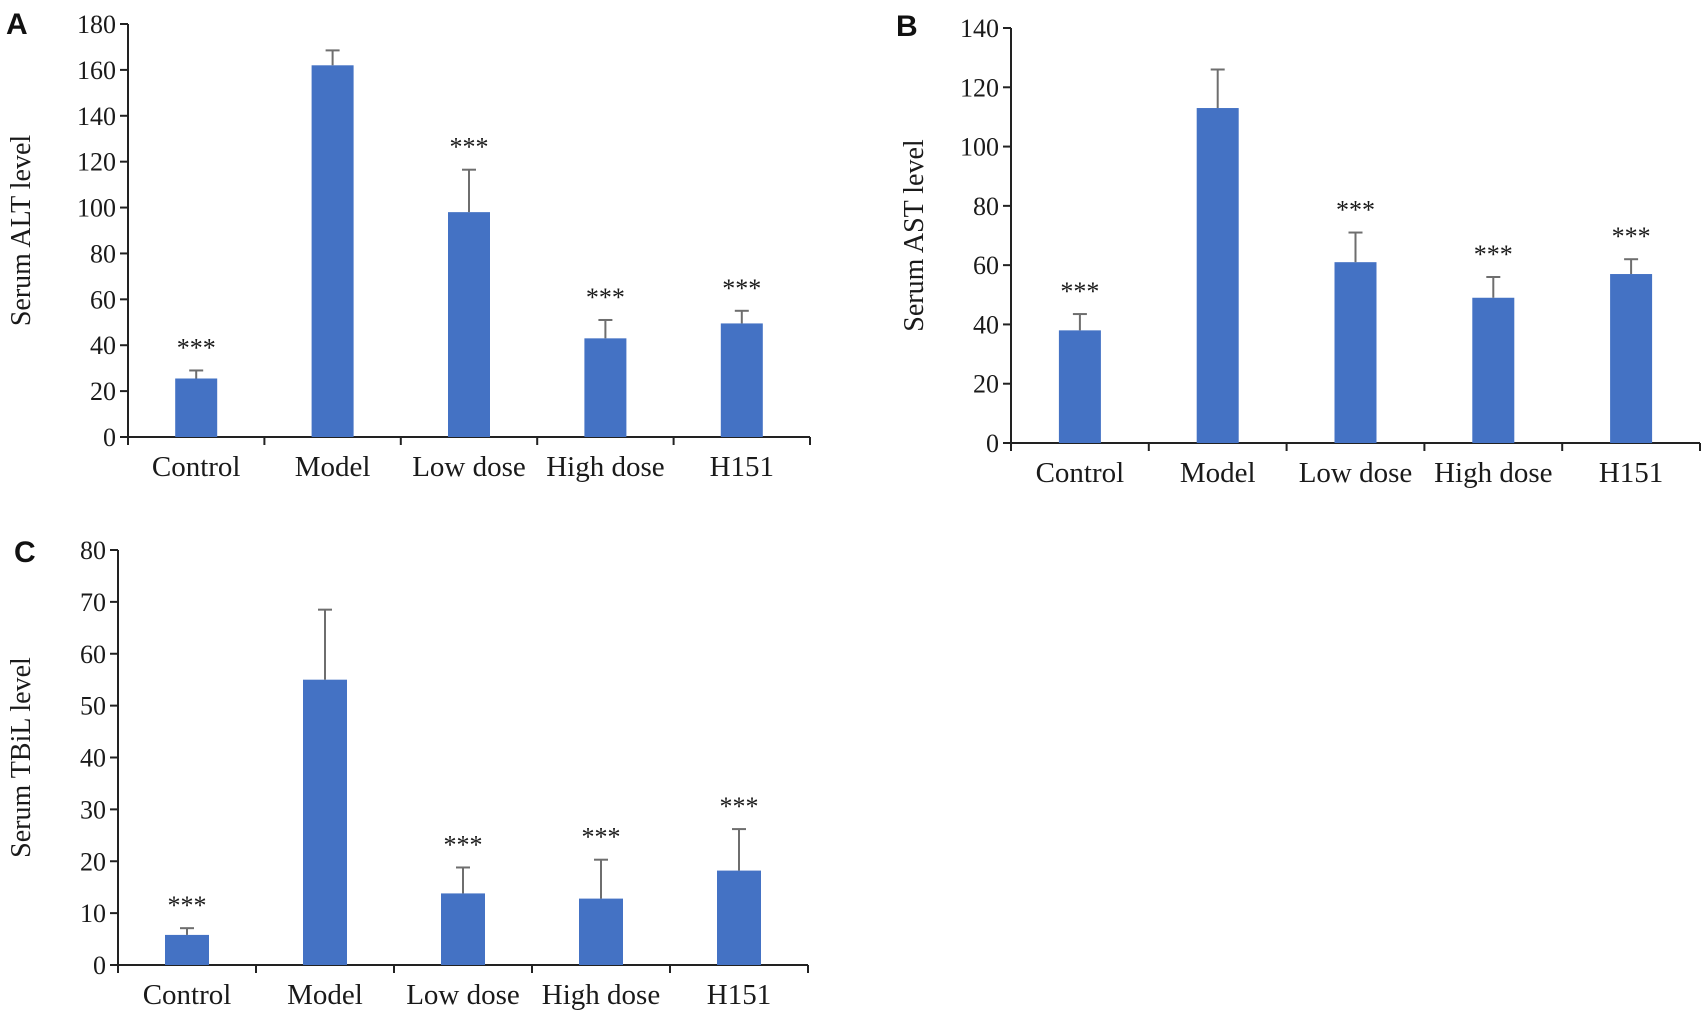  I want to click on y-tick-label: 50, so click(93, 706).